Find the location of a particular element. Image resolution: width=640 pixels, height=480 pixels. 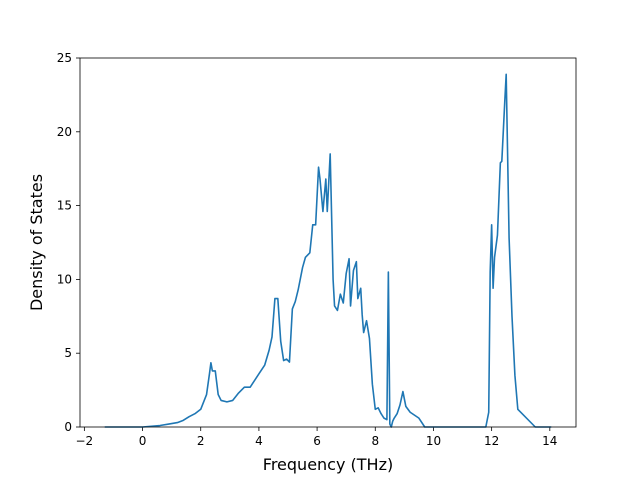

x-tick-label: 10 is located at coordinates (433, 441).